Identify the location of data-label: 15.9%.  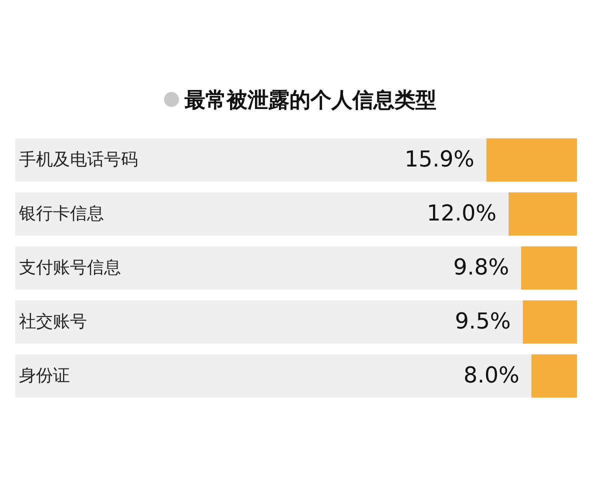
(439, 160).